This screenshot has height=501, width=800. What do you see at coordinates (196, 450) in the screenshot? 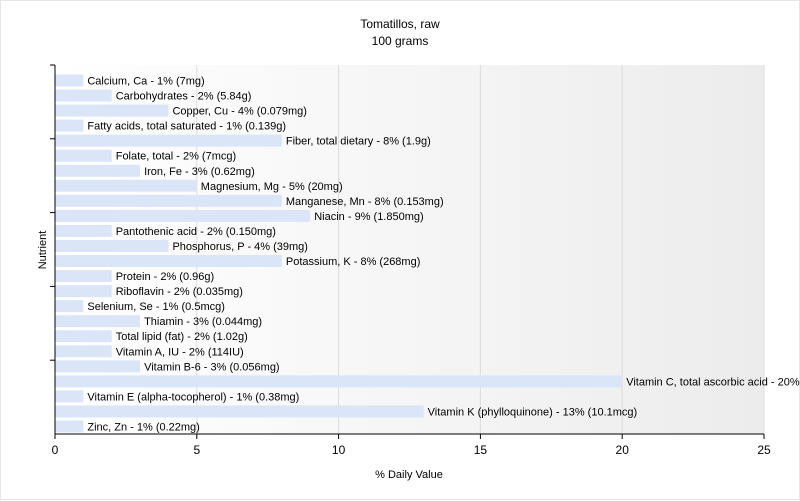
I see `x-tick-label: 5` at bounding box center [196, 450].